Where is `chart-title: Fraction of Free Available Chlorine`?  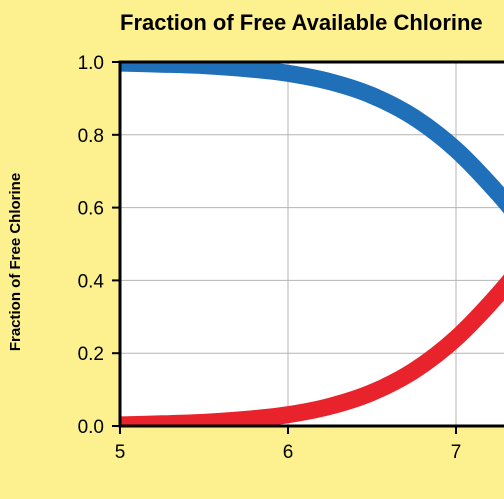
chart-title: Fraction of Free Available Chlorine is located at coordinates (301, 22).